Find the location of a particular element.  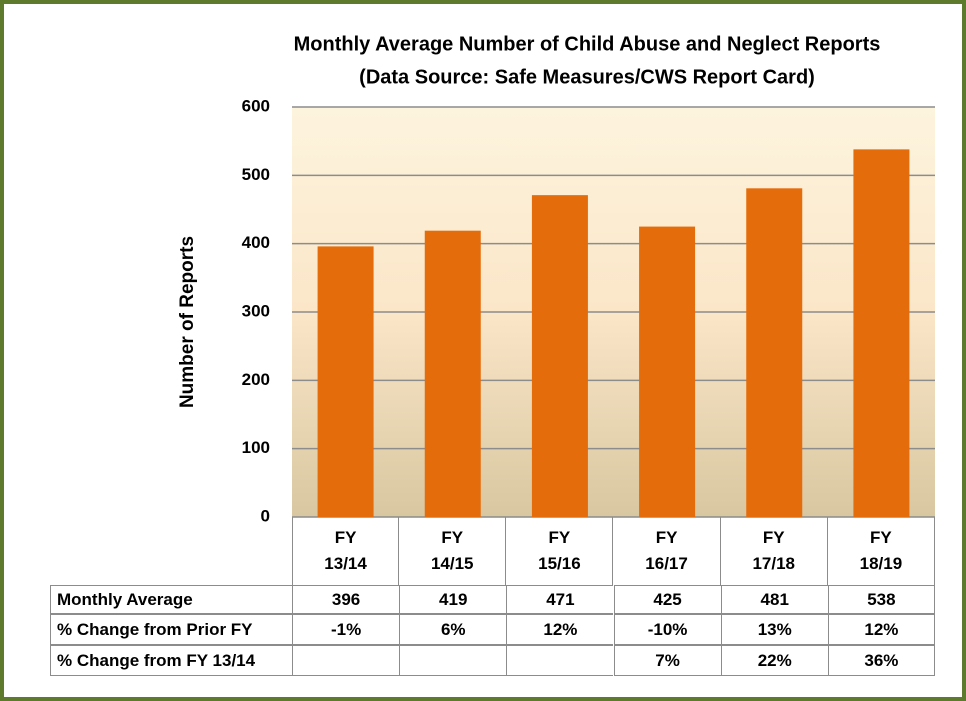

y-tick-label: 0 is located at coordinates (265, 515).